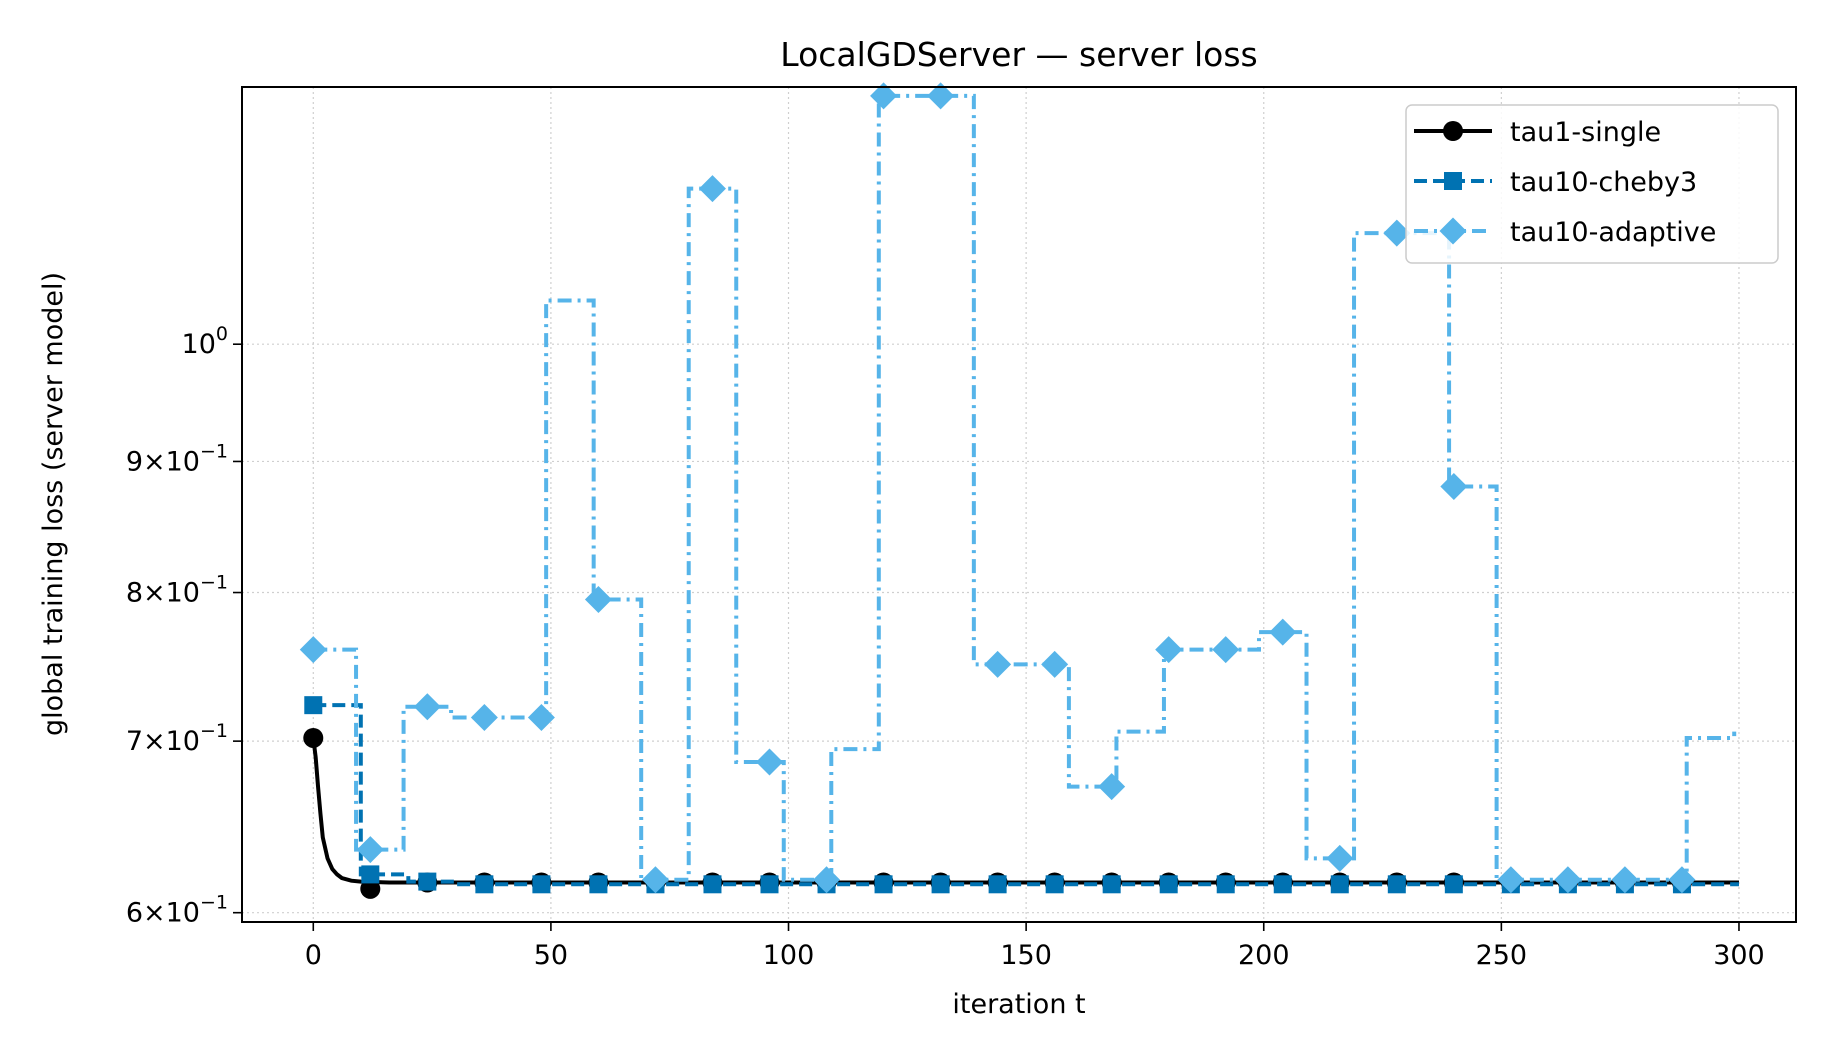  Describe the element at coordinates (1018, 54) in the screenshot. I see `chart-title: LocalGDServer — server loss` at that location.